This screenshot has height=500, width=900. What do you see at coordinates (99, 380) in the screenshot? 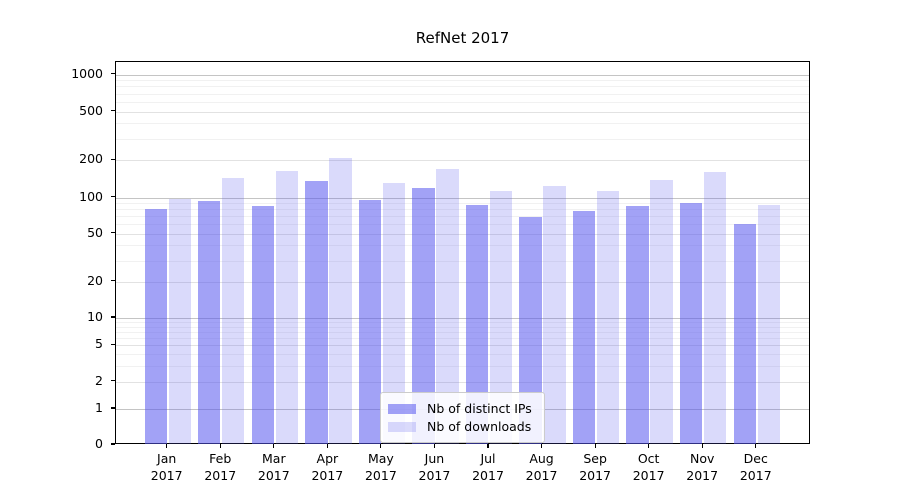
I see `y-tick-label: 2` at bounding box center [99, 380].